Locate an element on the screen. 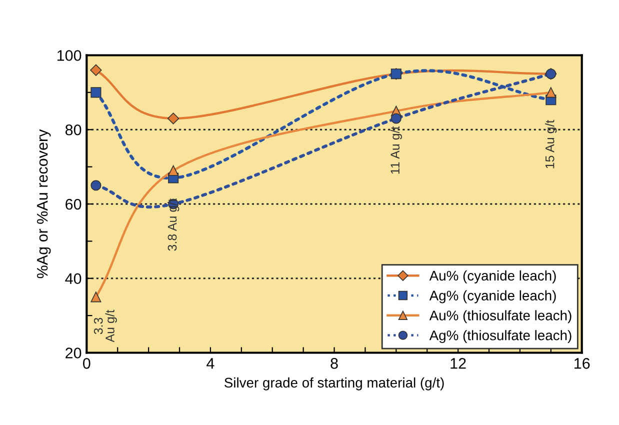 The height and width of the screenshot is (425, 619). legend-label: Au% (cyanide leach) is located at coordinates (492, 277).